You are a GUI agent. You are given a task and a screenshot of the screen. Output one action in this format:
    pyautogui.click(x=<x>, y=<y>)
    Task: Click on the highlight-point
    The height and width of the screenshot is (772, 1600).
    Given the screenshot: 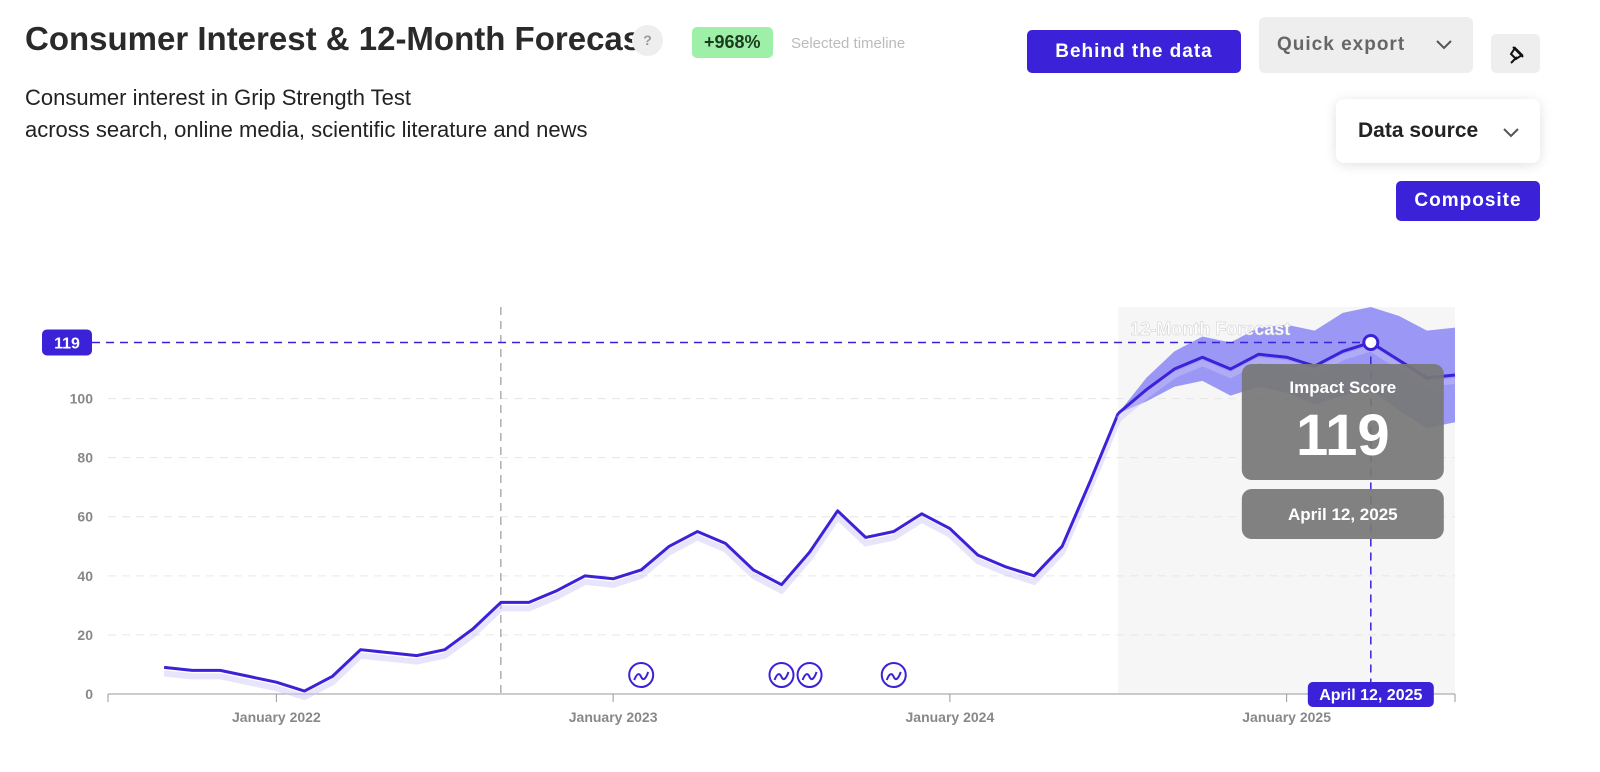 What is the action you would take?
    pyautogui.click(x=1371, y=342)
    